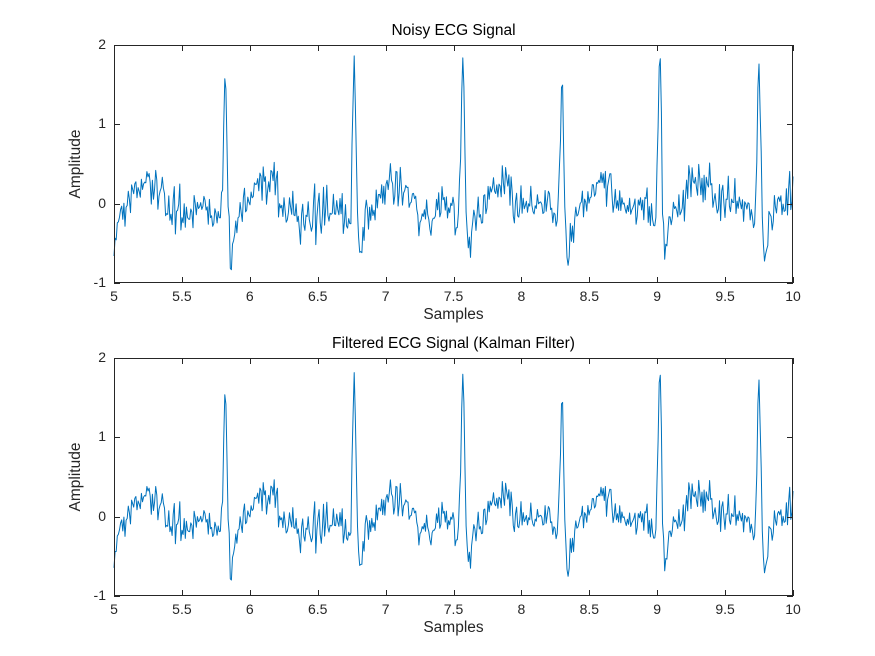 This screenshot has height=656, width=875. Describe the element at coordinates (453, 343) in the screenshot. I see `plot2-title: Filtered ECG Signal (Kalman Filter)` at that location.